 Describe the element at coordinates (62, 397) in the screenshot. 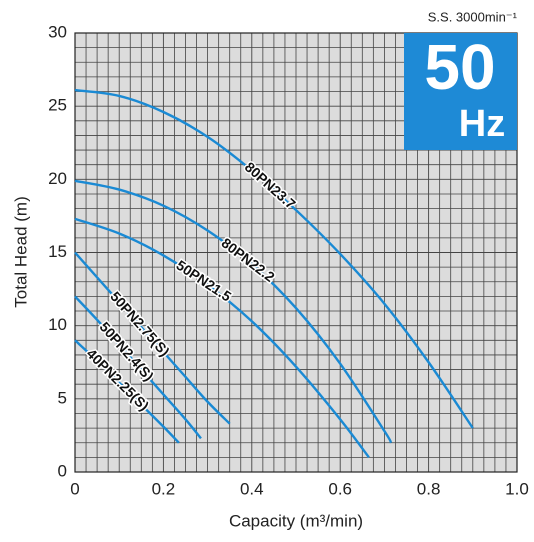

I see `y-tick-label: 5` at that location.